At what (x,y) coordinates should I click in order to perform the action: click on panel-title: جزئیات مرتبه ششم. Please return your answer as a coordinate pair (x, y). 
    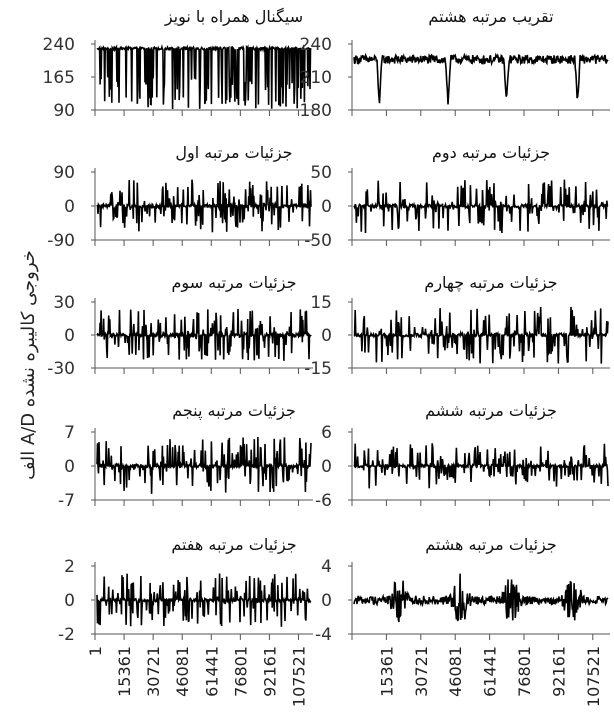
    Looking at the image, I should click on (491, 411).